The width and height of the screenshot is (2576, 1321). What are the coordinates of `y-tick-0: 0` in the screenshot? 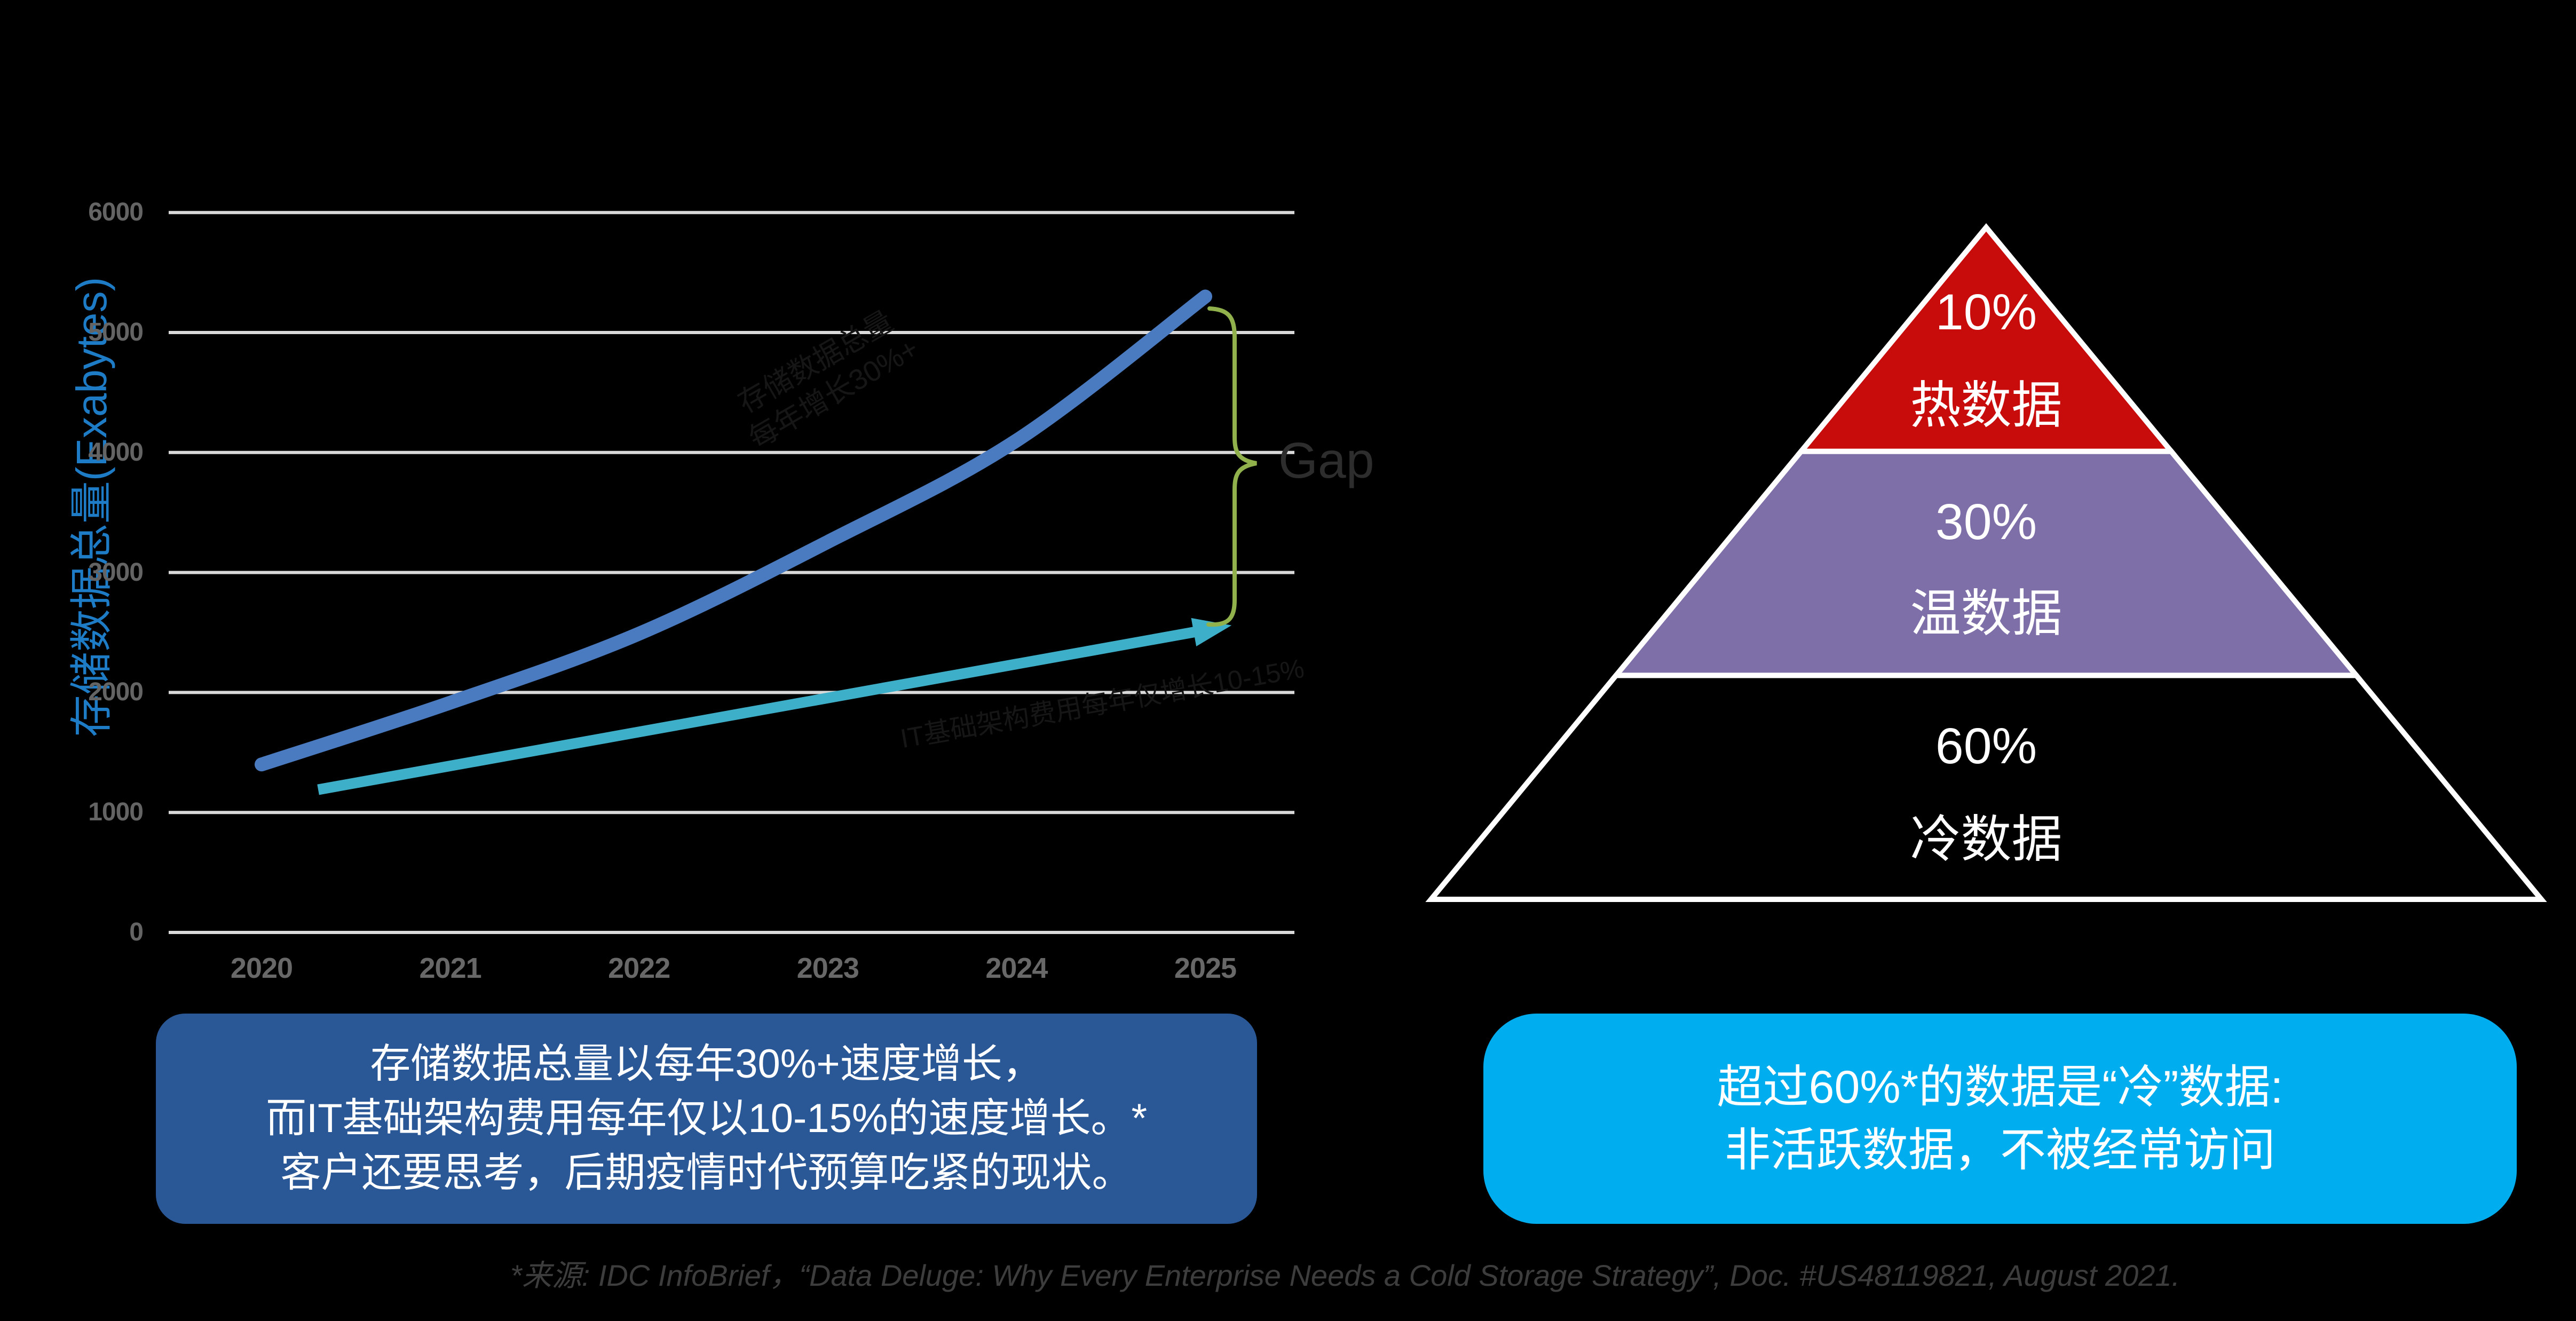 It's located at (136, 932).